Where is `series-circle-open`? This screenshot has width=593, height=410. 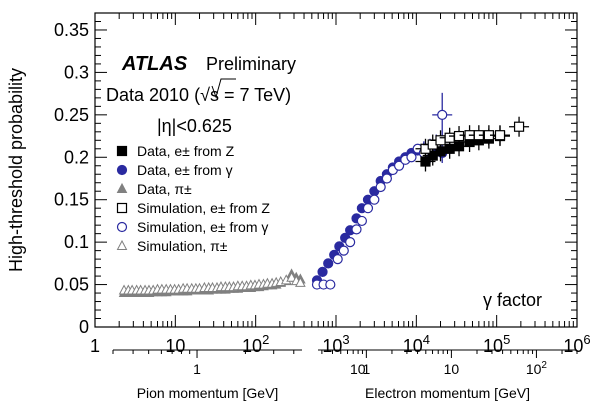
series-circle-open is located at coordinates (382, 191).